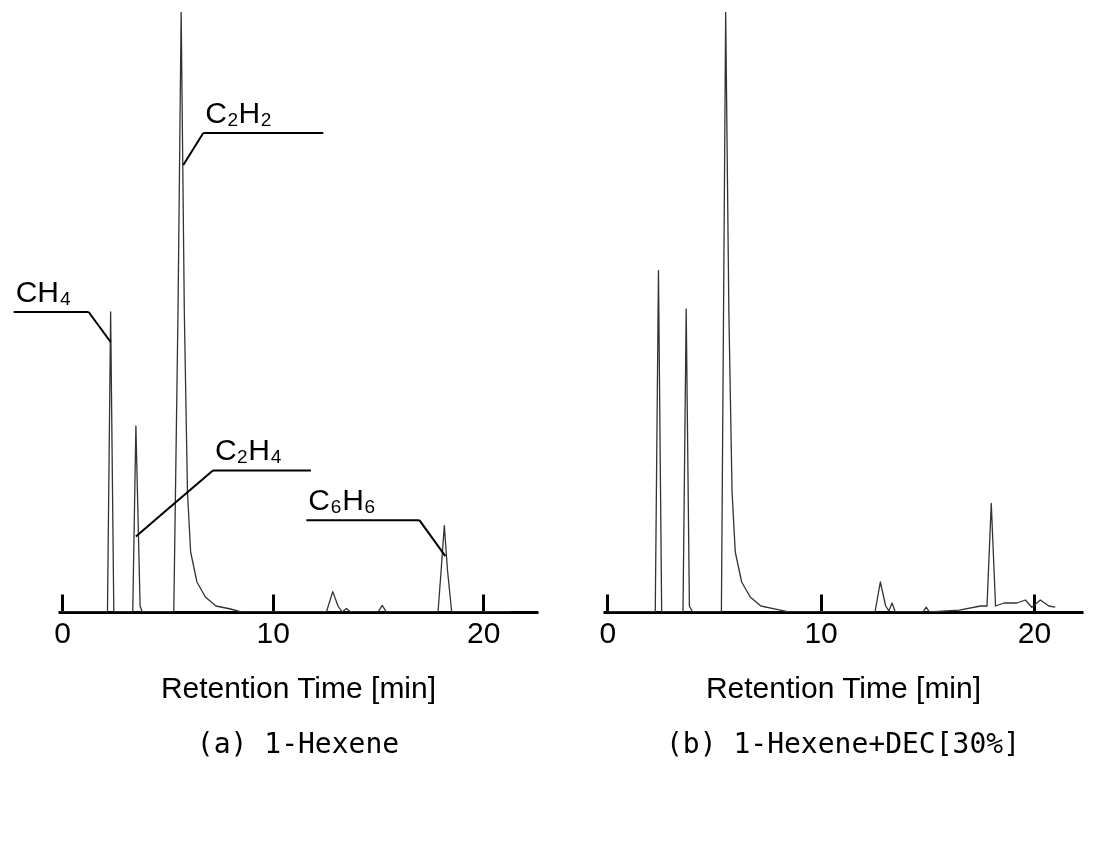 Image resolution: width=1101 pixels, height=867 pixels. What do you see at coordinates (342, 500) in the screenshot?
I see `annotation: C₆H₆` at bounding box center [342, 500].